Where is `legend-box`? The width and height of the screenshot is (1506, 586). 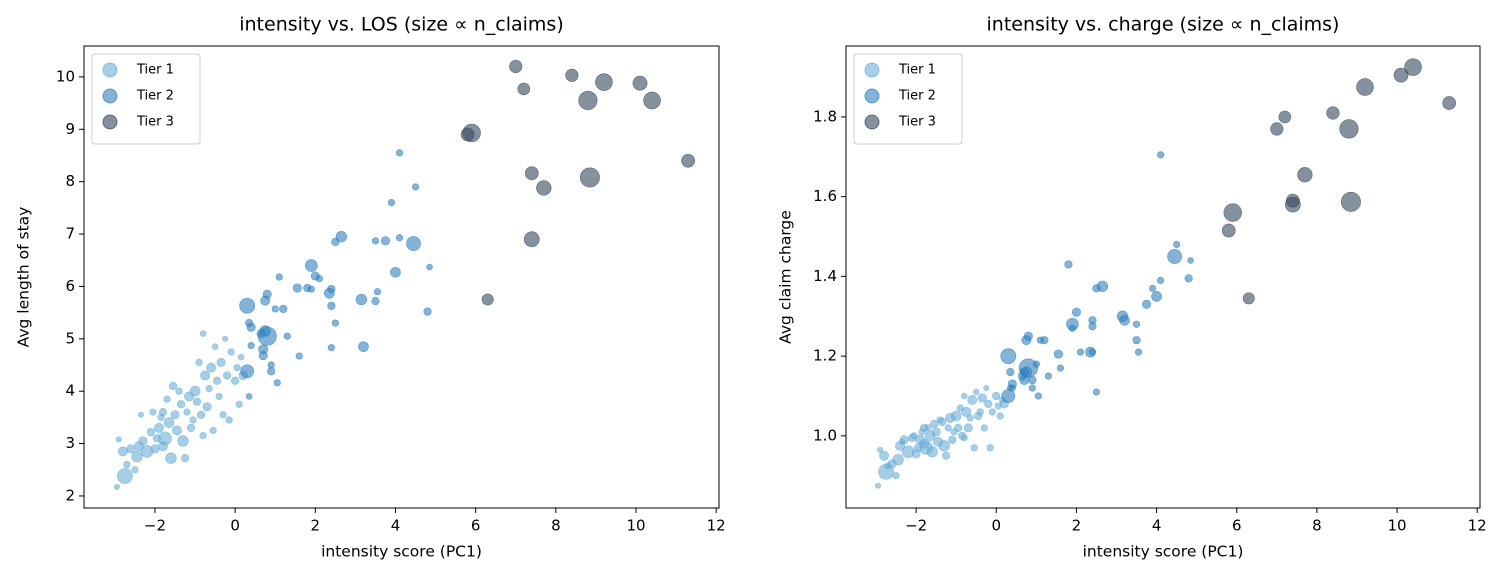
legend-box is located at coordinates (146, 99).